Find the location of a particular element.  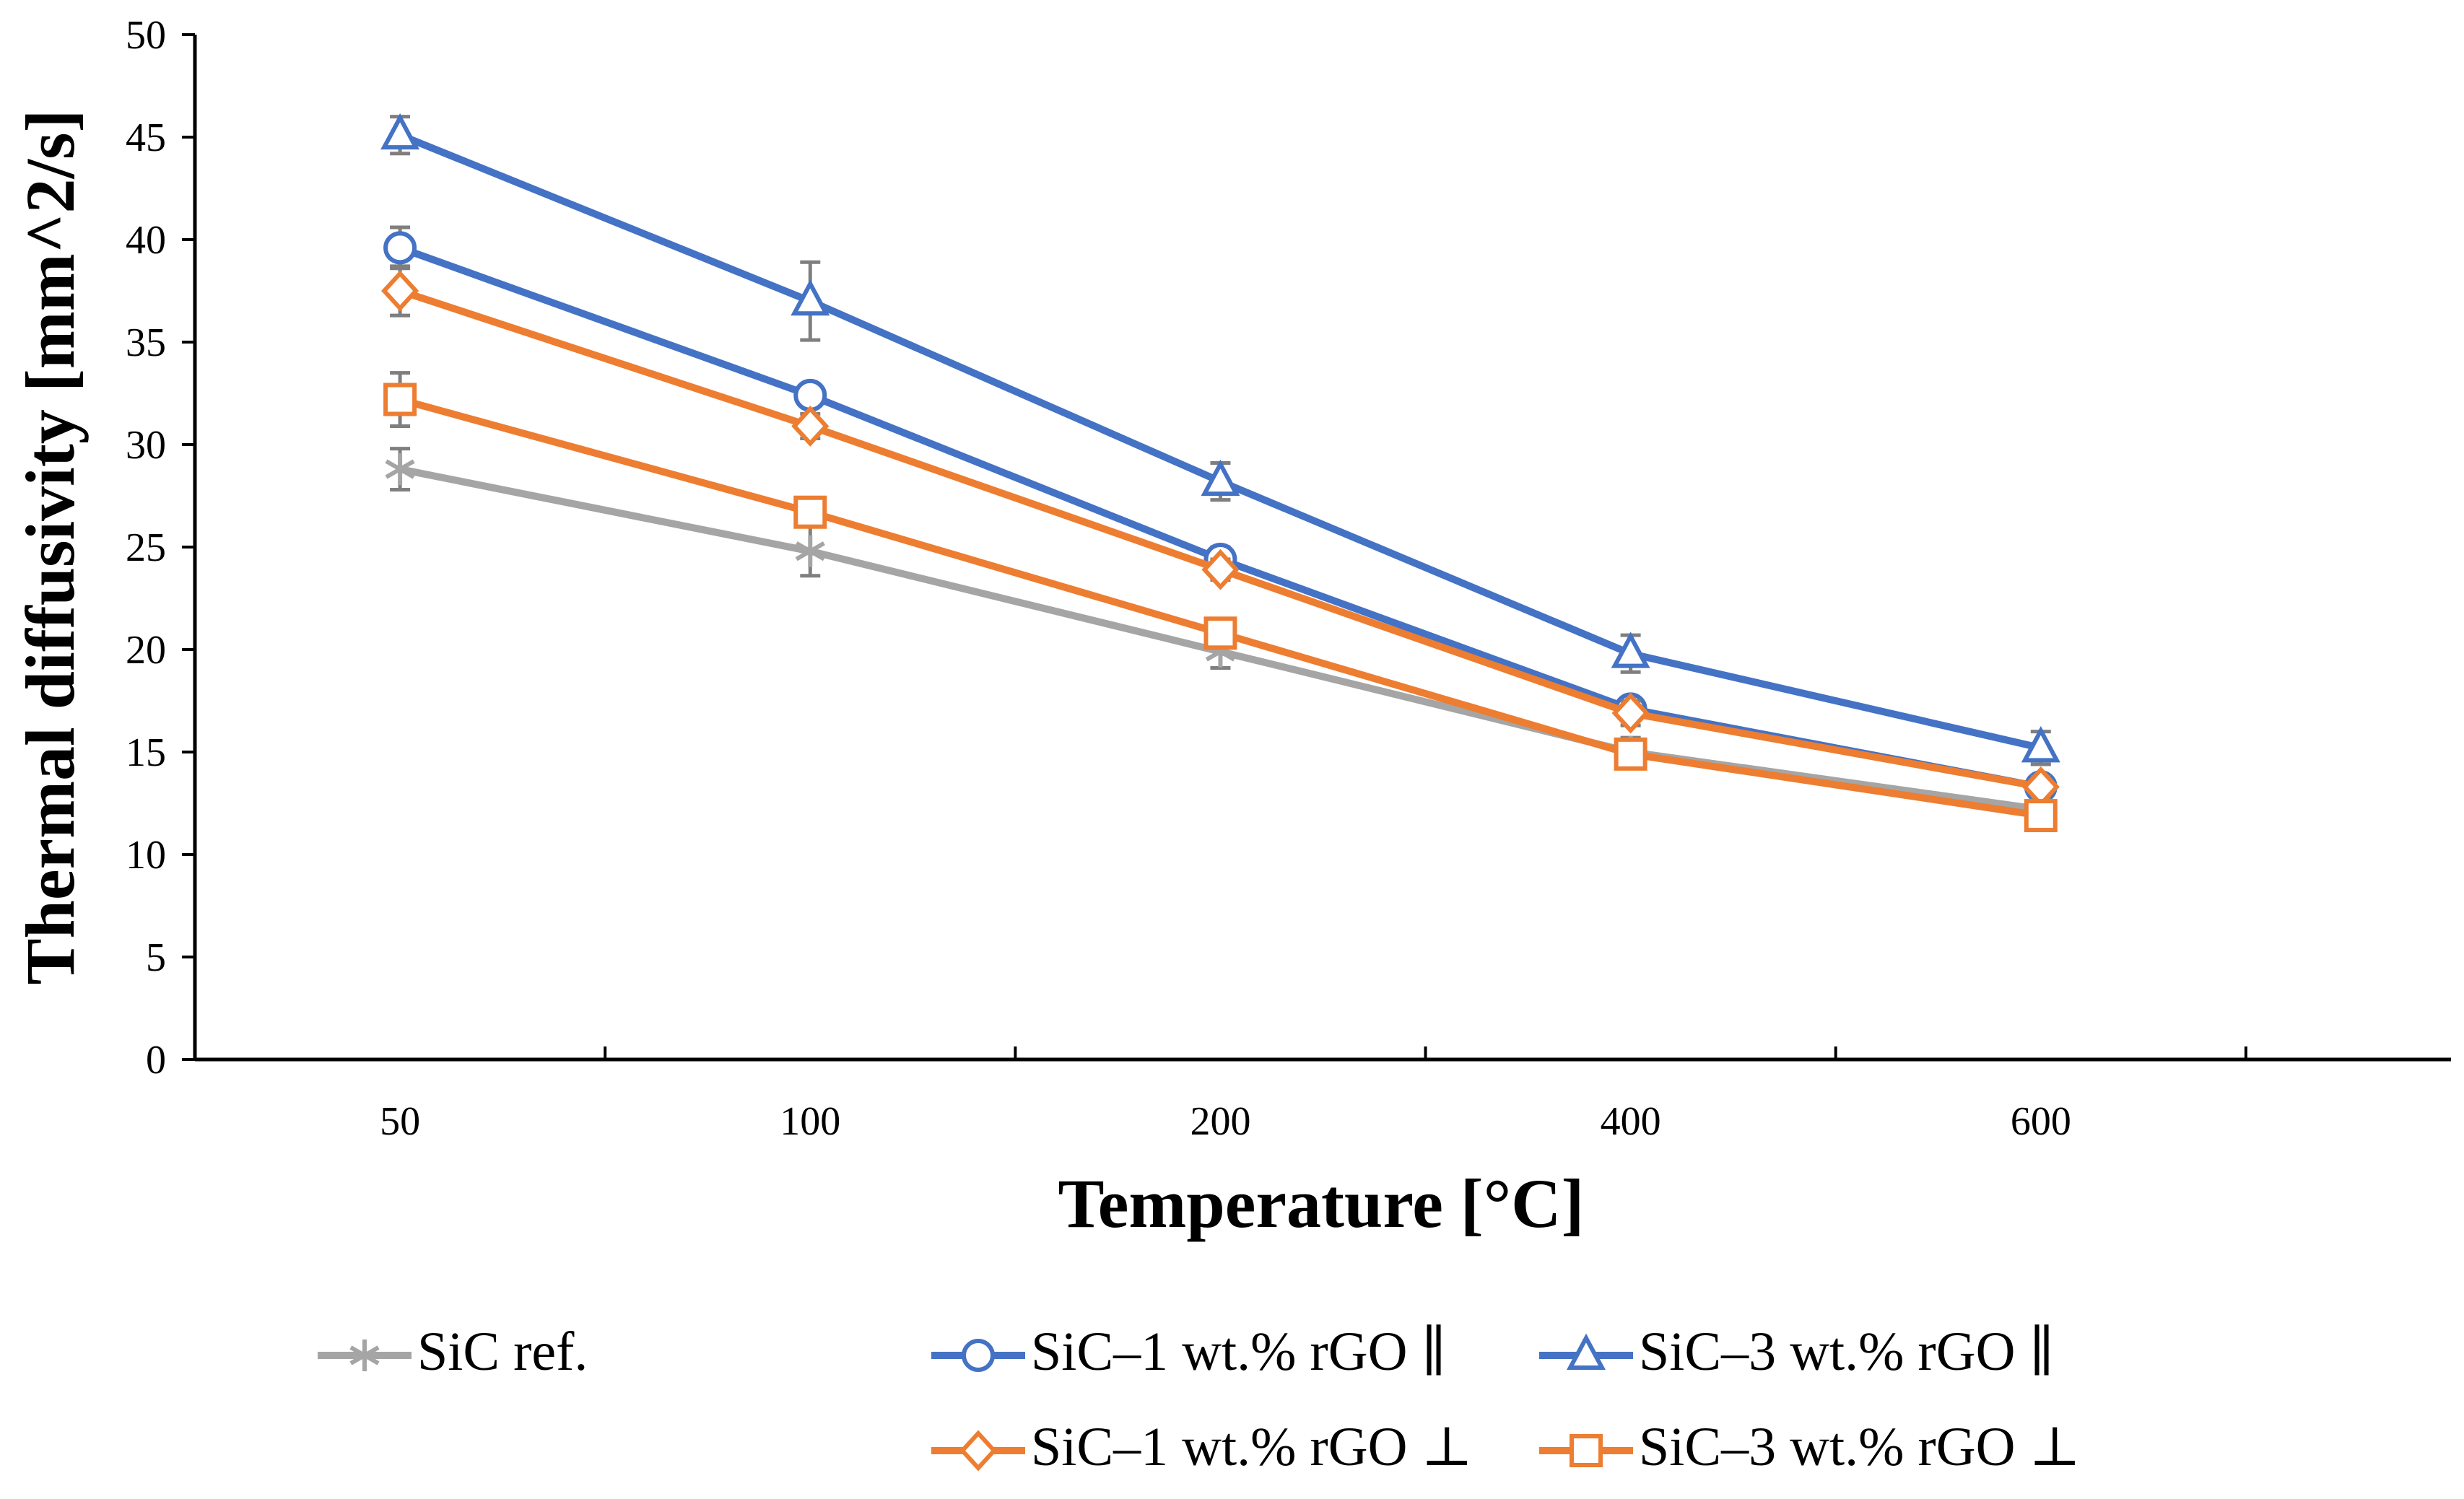

y-tick-label: 50 is located at coordinates (146, 35).